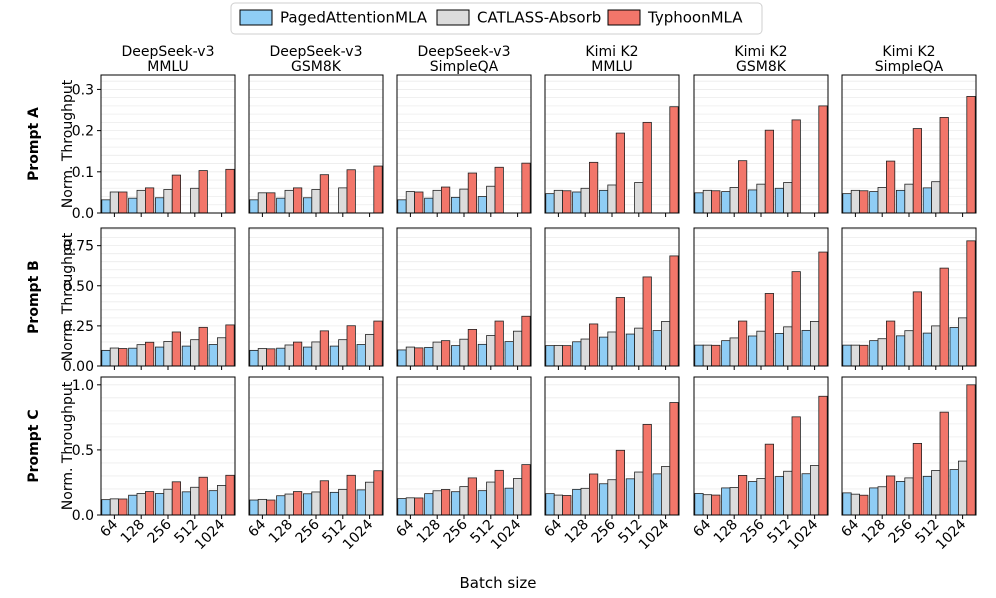  What do you see at coordinates (453, 17) in the screenshot?
I see `legend-swatch-catlass-absorb` at bounding box center [453, 17].